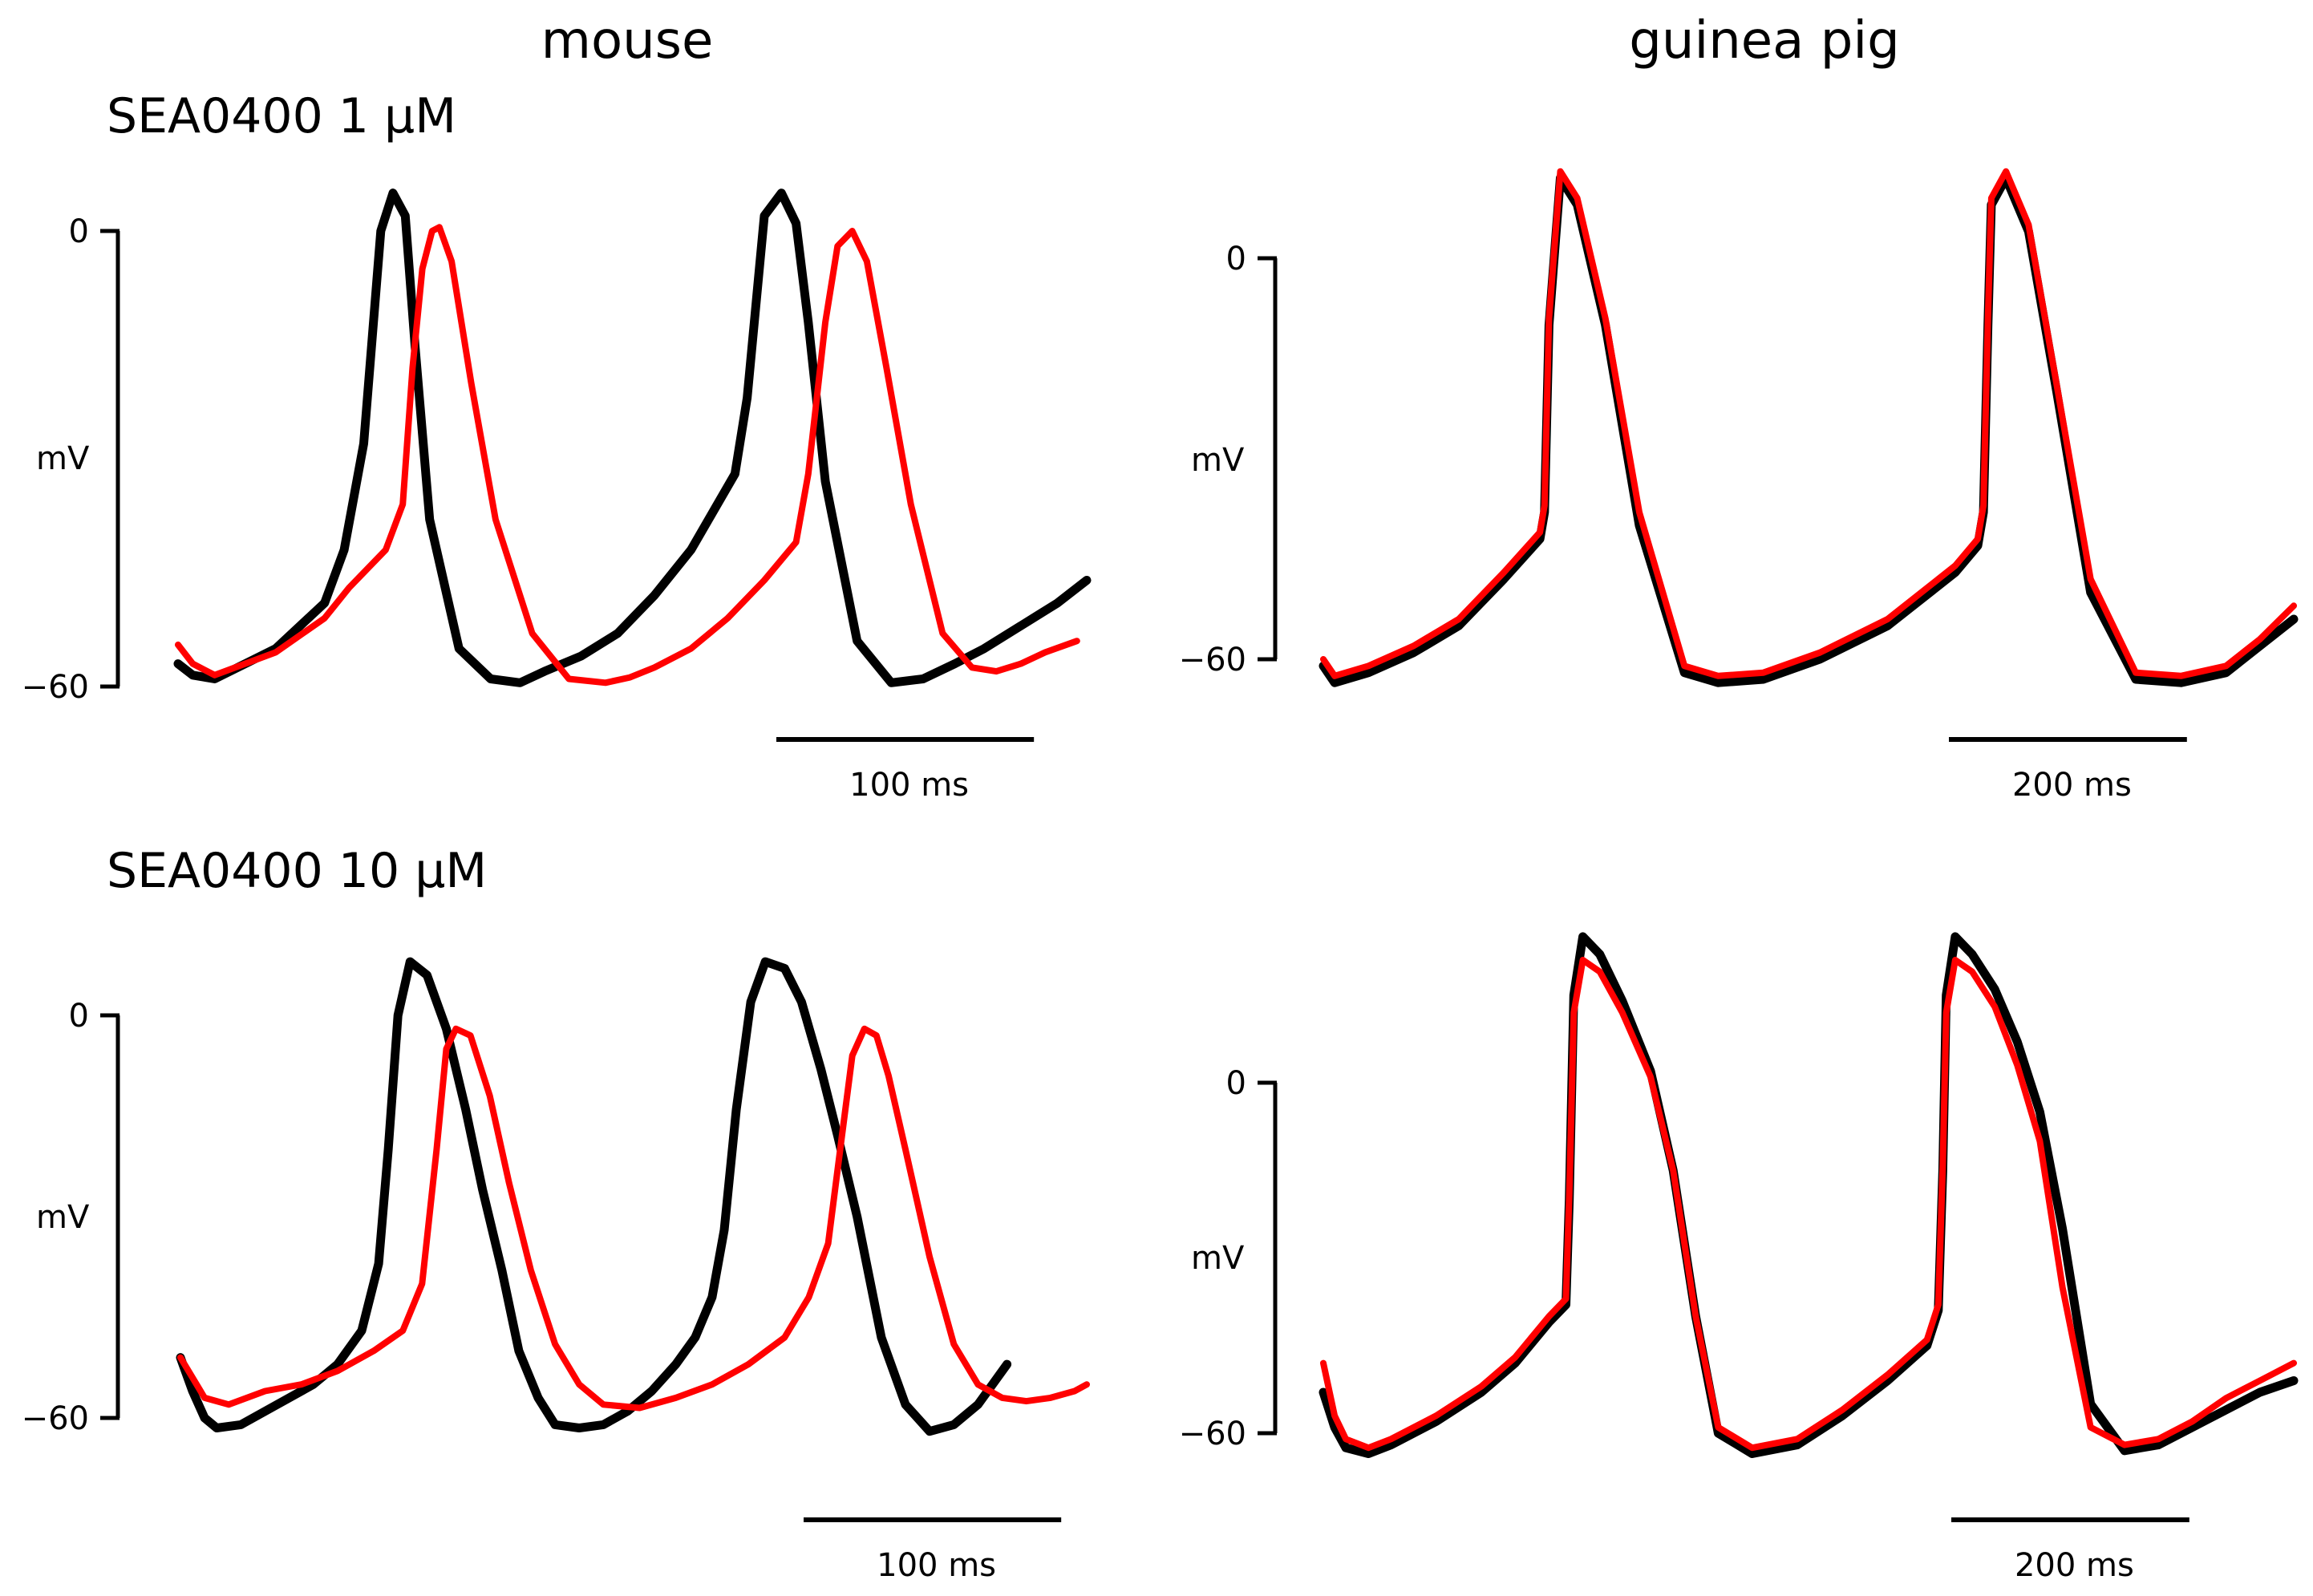 This screenshot has height=1596, width=2313. I want to click on column-title-mouse: mouse, so click(627, 41).